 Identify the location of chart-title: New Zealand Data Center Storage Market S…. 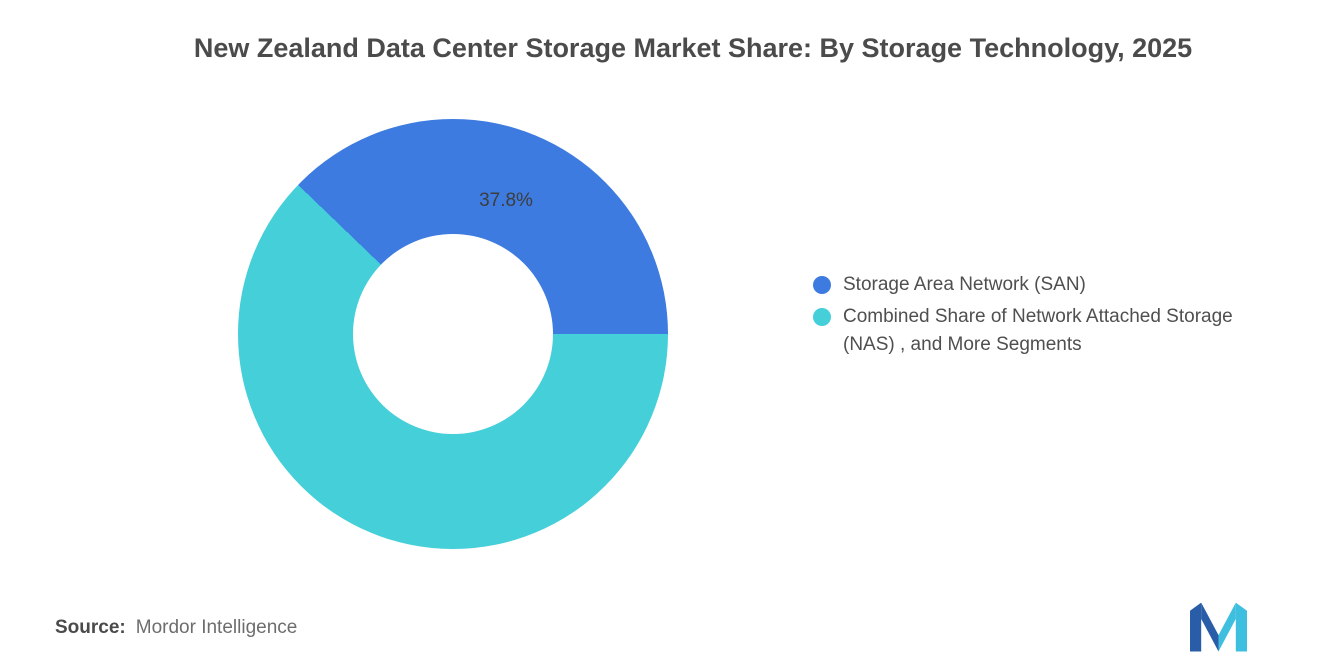
(693, 48).